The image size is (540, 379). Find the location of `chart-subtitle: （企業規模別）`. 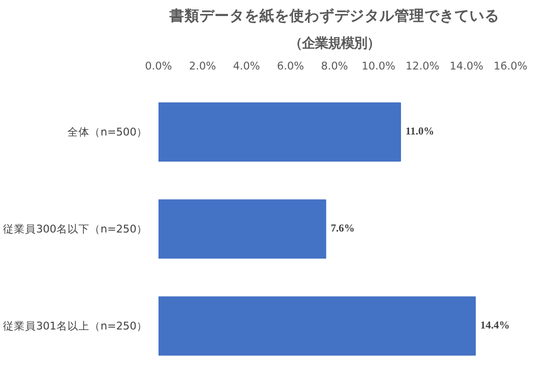

chart-subtitle: （企業規模別） is located at coordinates (334, 44).